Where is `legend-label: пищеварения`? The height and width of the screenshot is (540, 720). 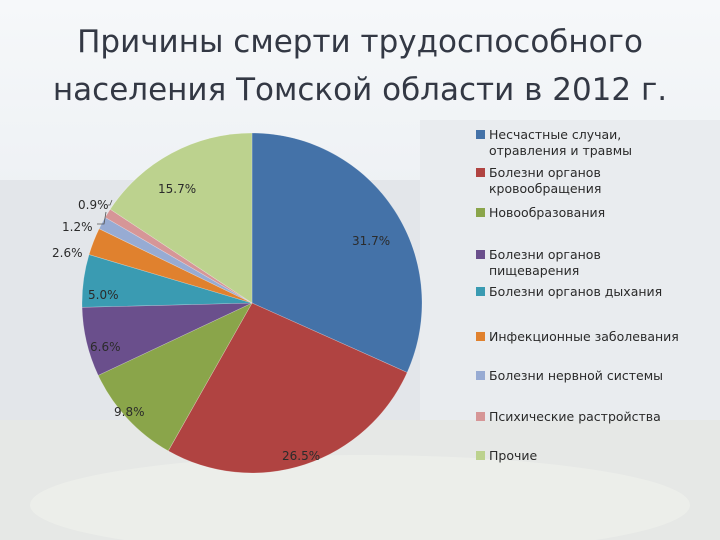 legend-label: пищеварения is located at coordinates (534, 270).